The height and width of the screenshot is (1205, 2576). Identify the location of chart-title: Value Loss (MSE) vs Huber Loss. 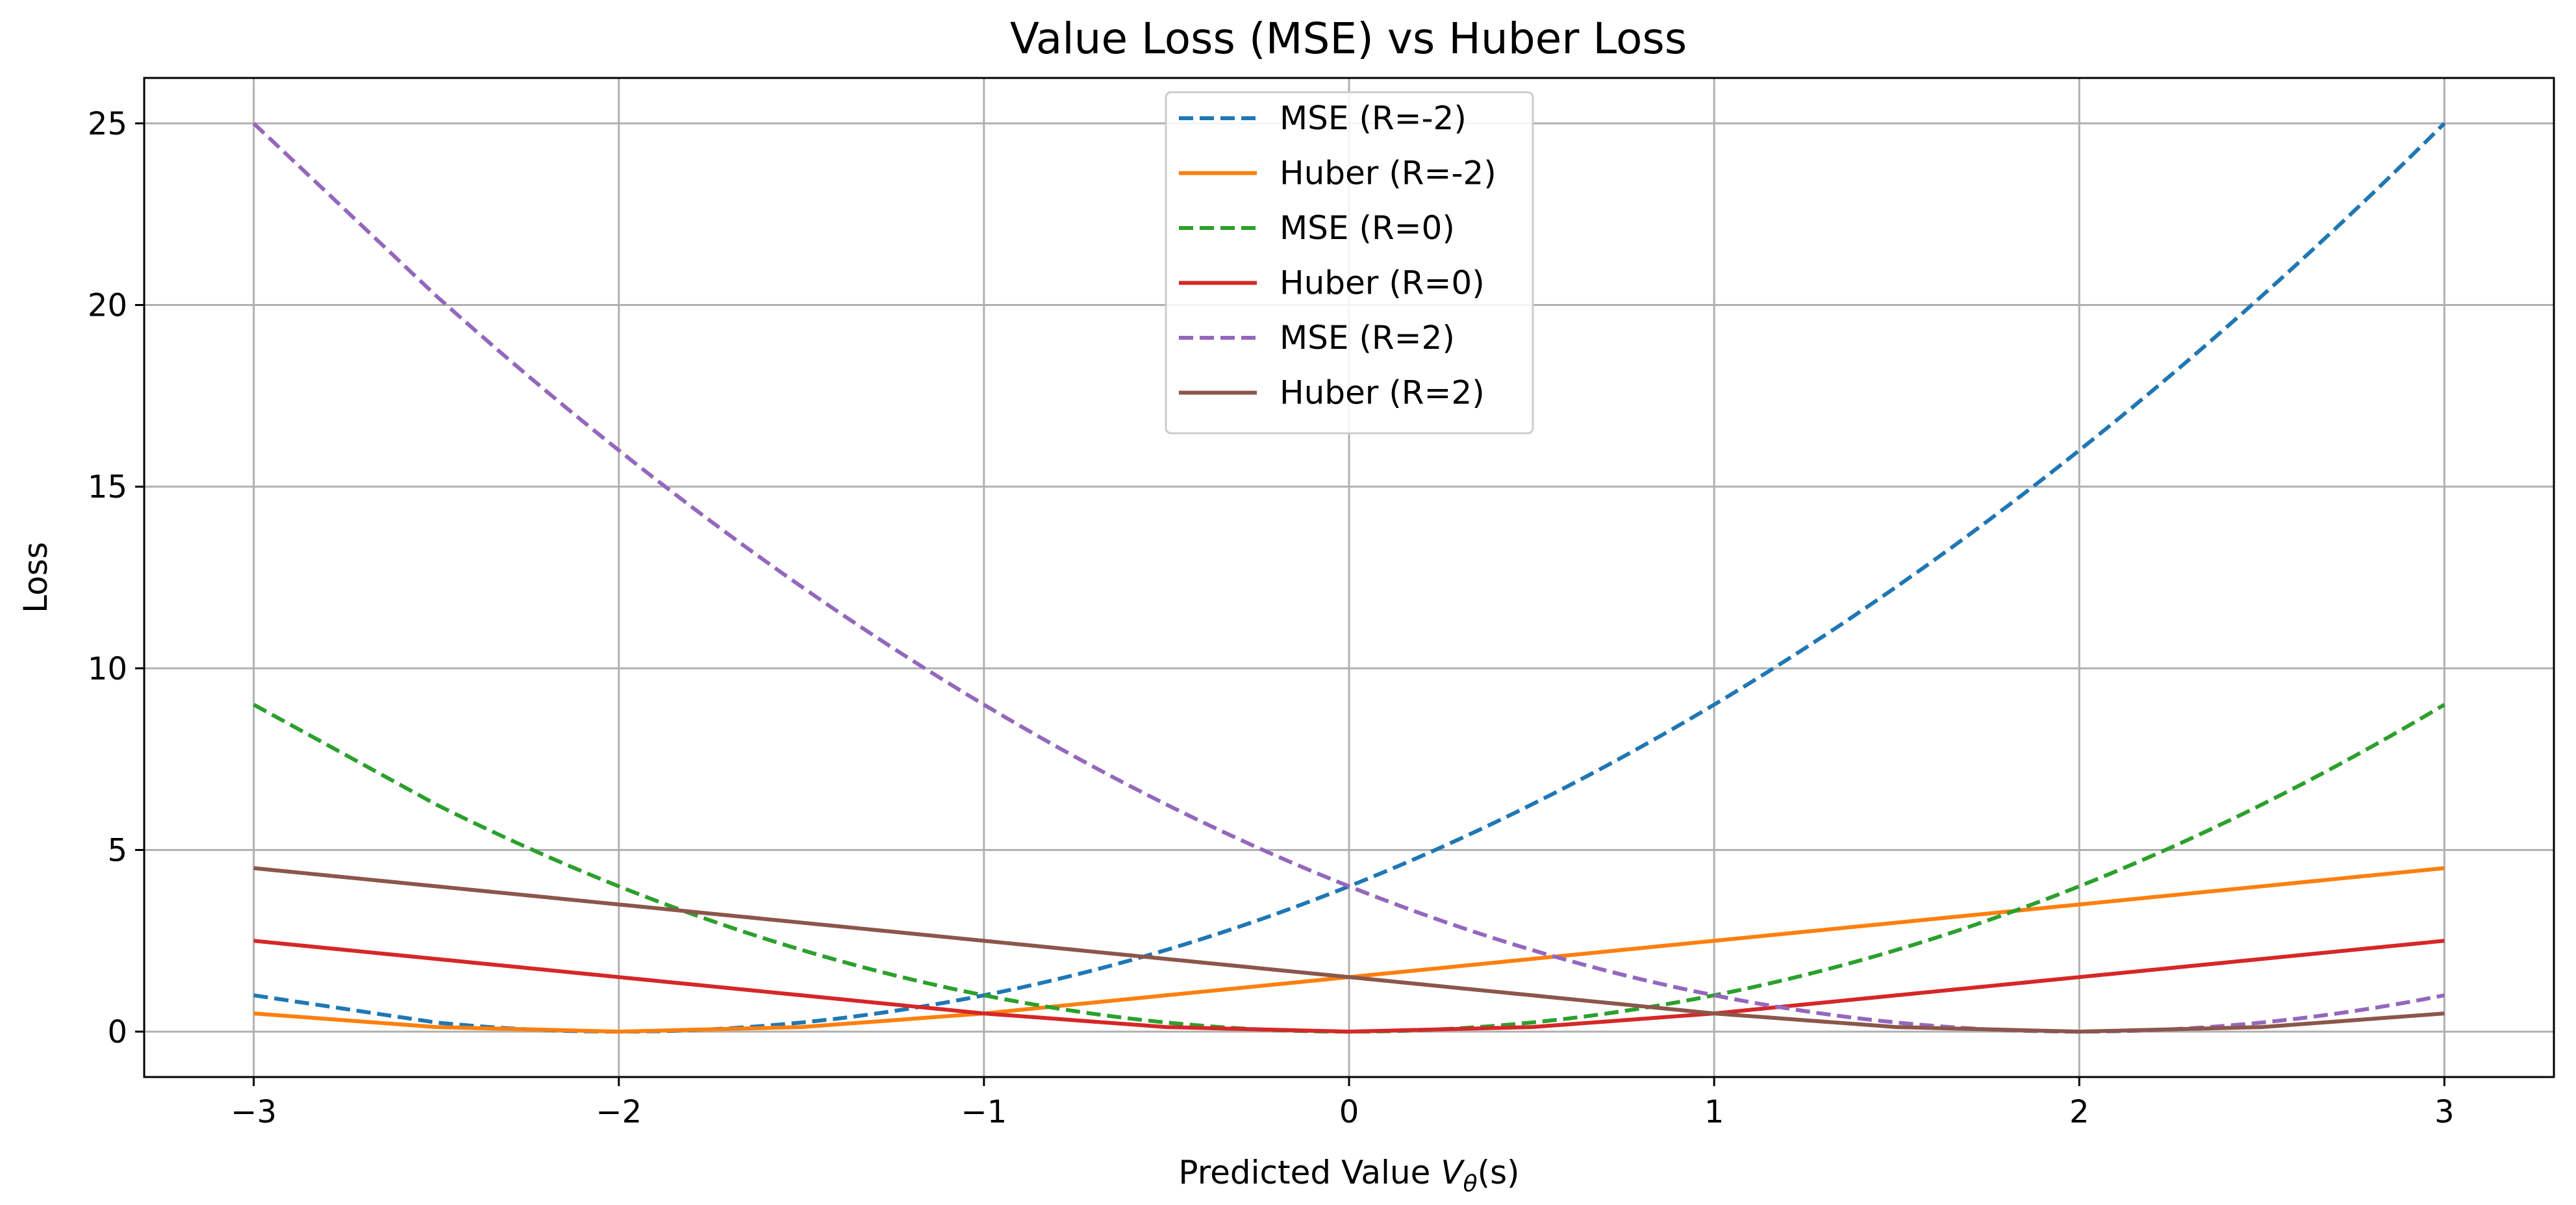
(1348, 39).